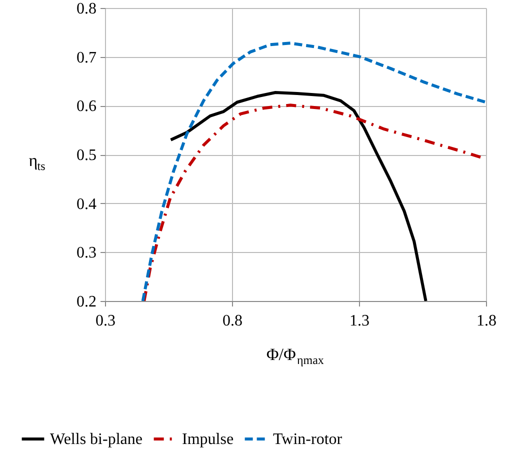  Describe the element at coordinates (86, 57) in the screenshot. I see `y-tick-label: 0.7` at that location.